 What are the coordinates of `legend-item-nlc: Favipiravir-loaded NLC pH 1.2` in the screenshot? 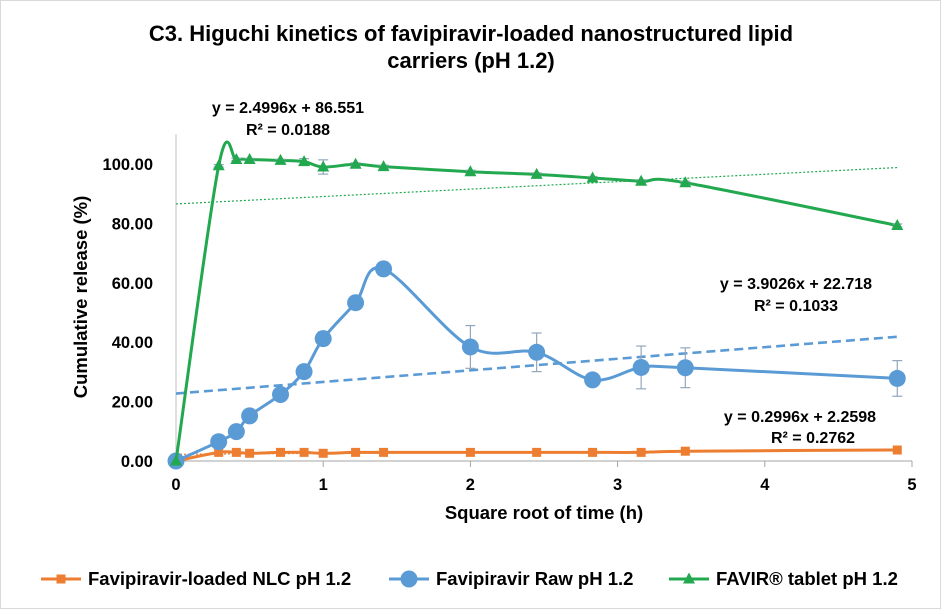 It's located at (195, 579).